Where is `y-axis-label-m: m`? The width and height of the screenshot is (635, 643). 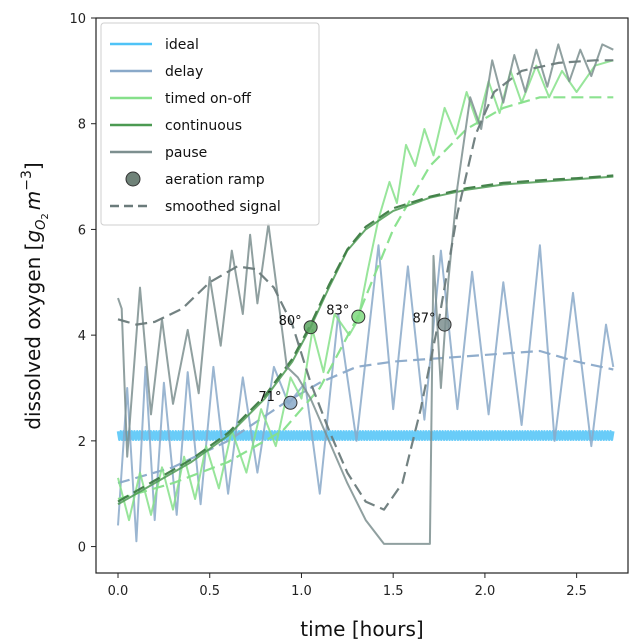
y-axis-label-m: m is located at coordinates (33, 200).